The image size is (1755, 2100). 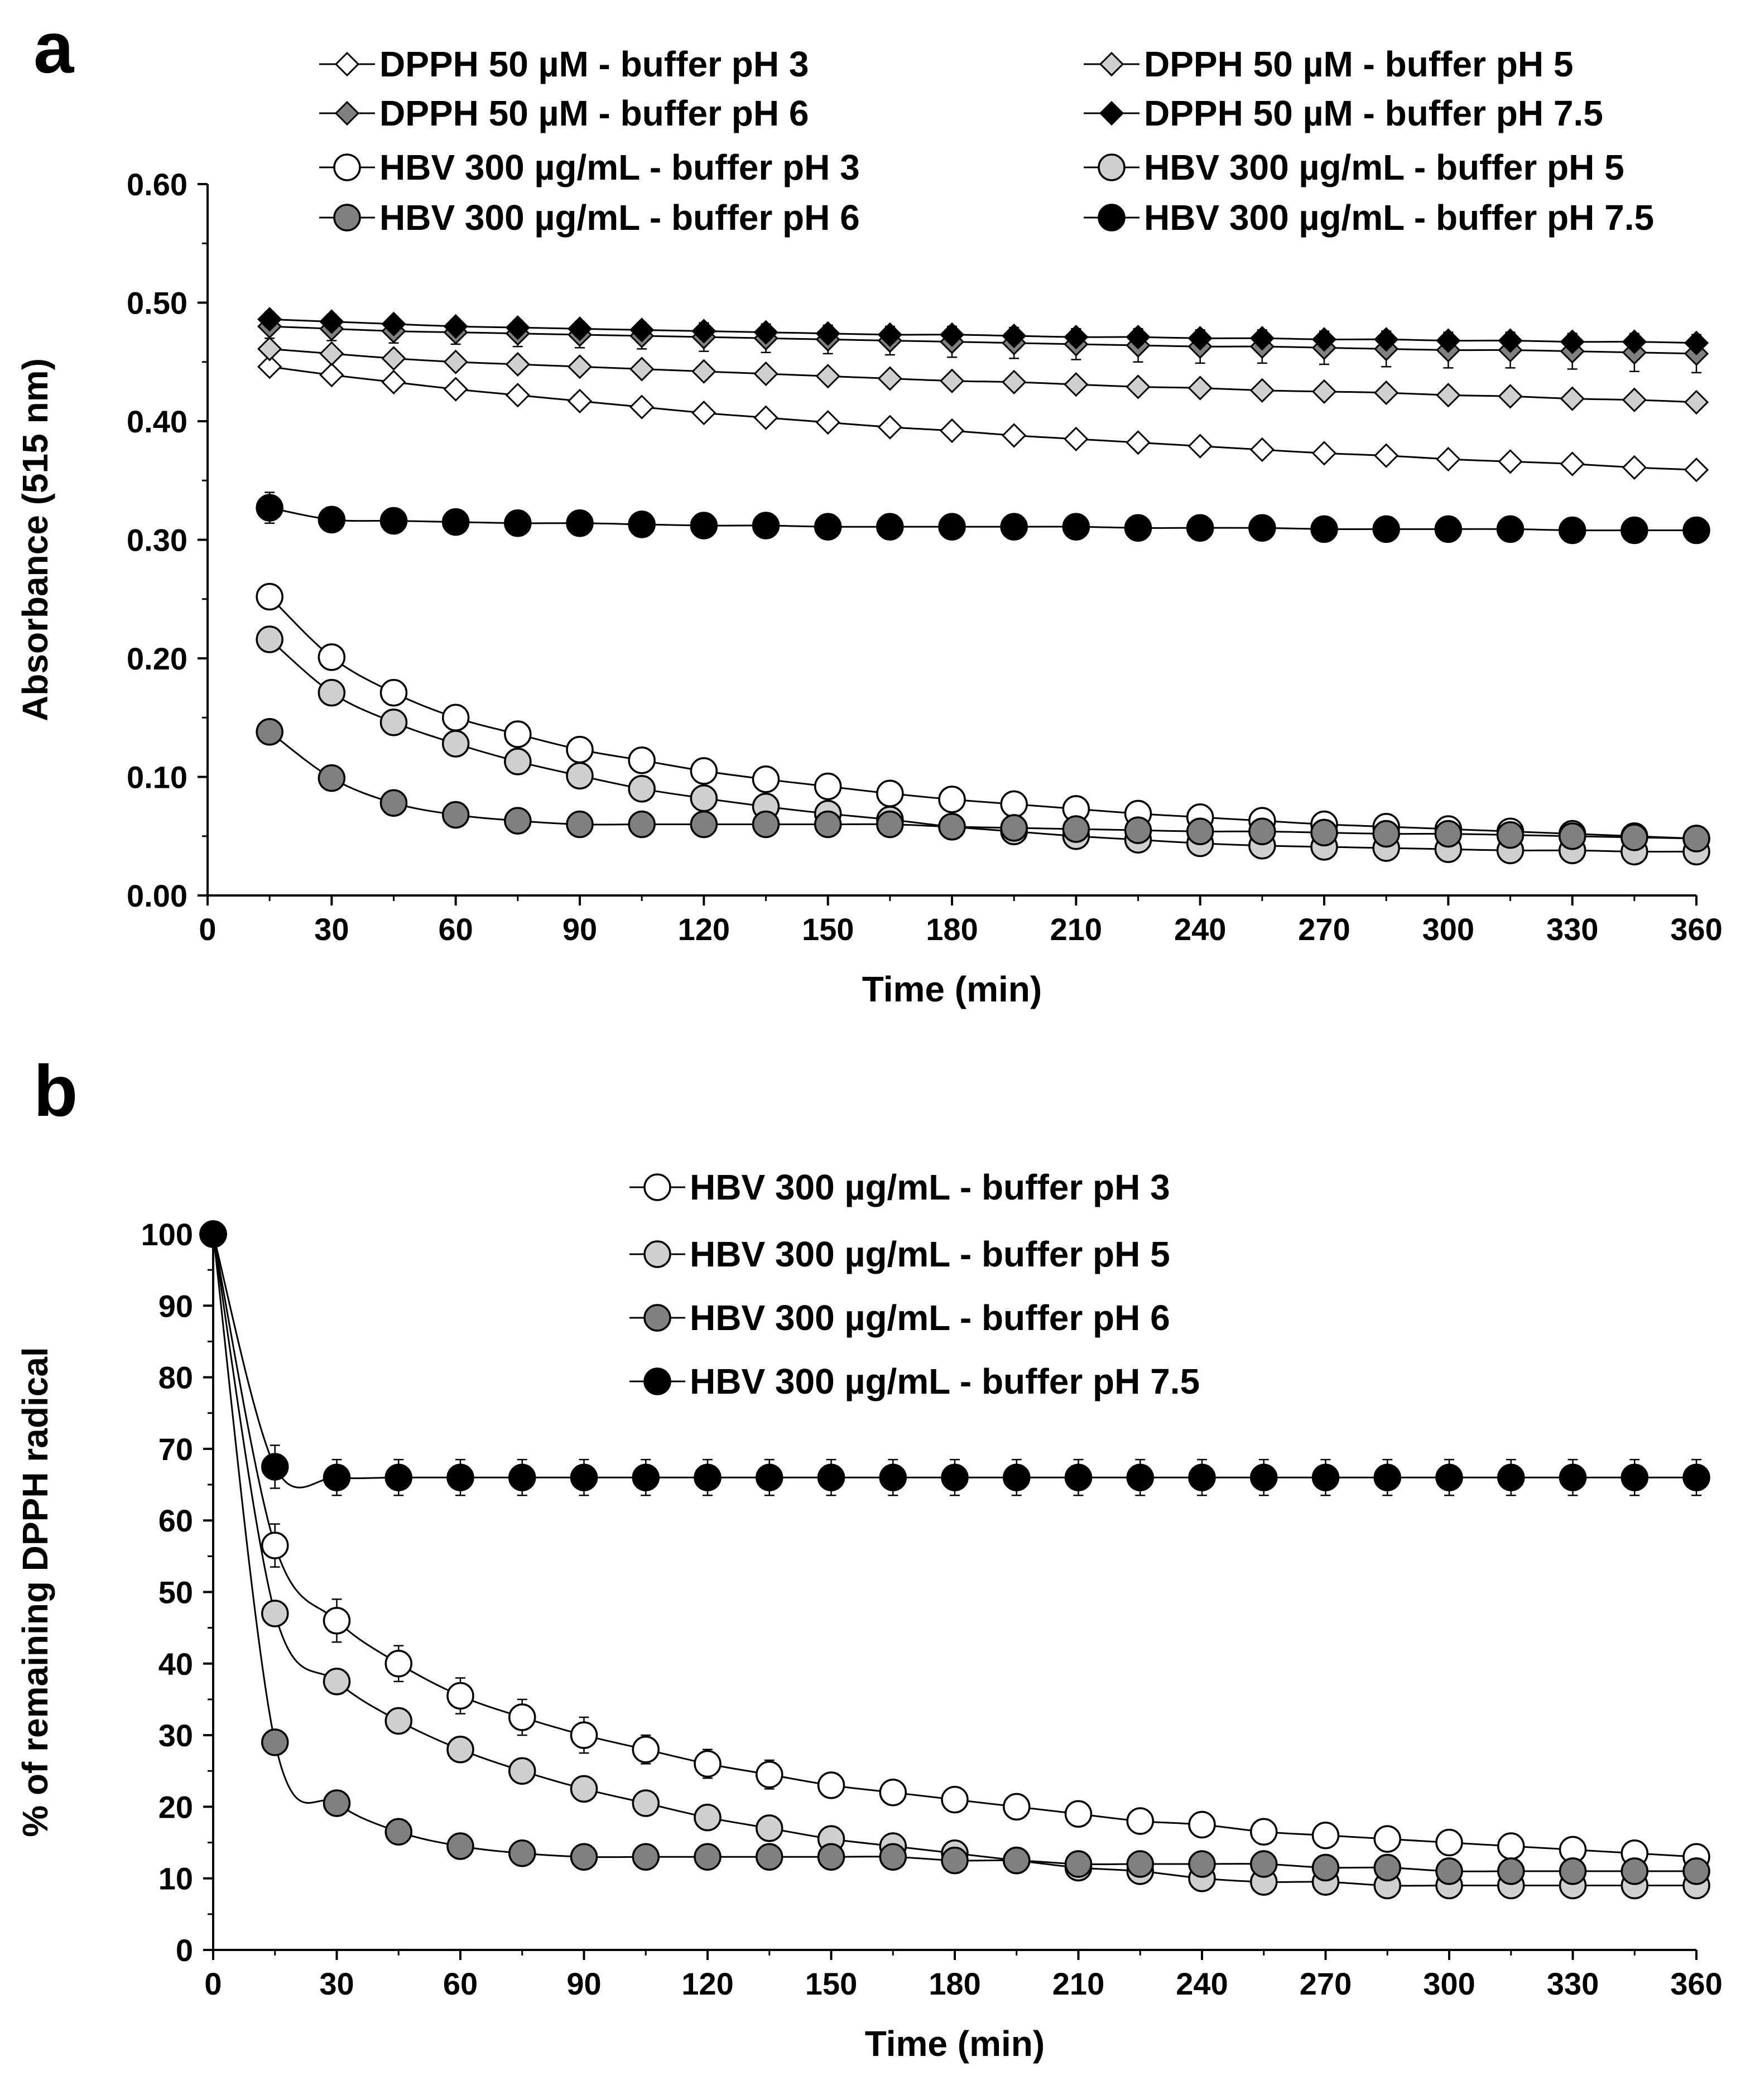 I want to click on panel-b-y-tick-label: 20, so click(x=175, y=1806).